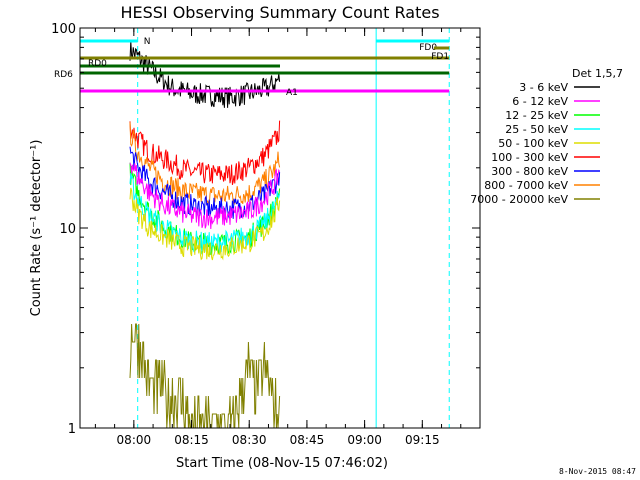  I want to click on legend-label-4: 50 - 100 keV, so click(533, 143).